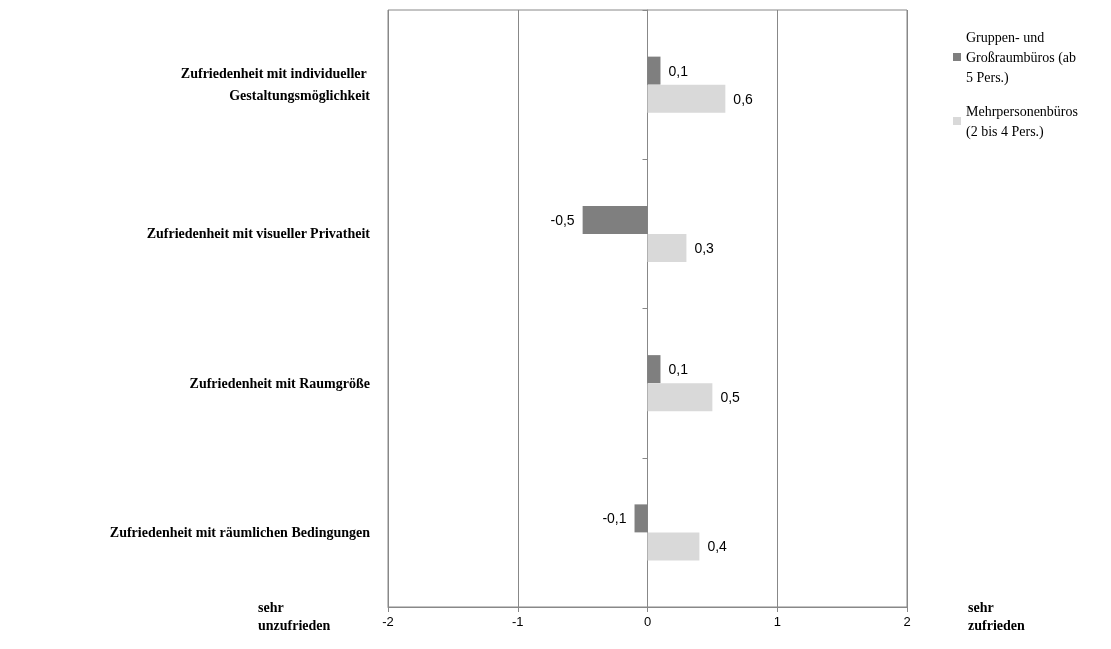  What do you see at coordinates (907, 621) in the screenshot?
I see `x-tick-label: 2` at bounding box center [907, 621].